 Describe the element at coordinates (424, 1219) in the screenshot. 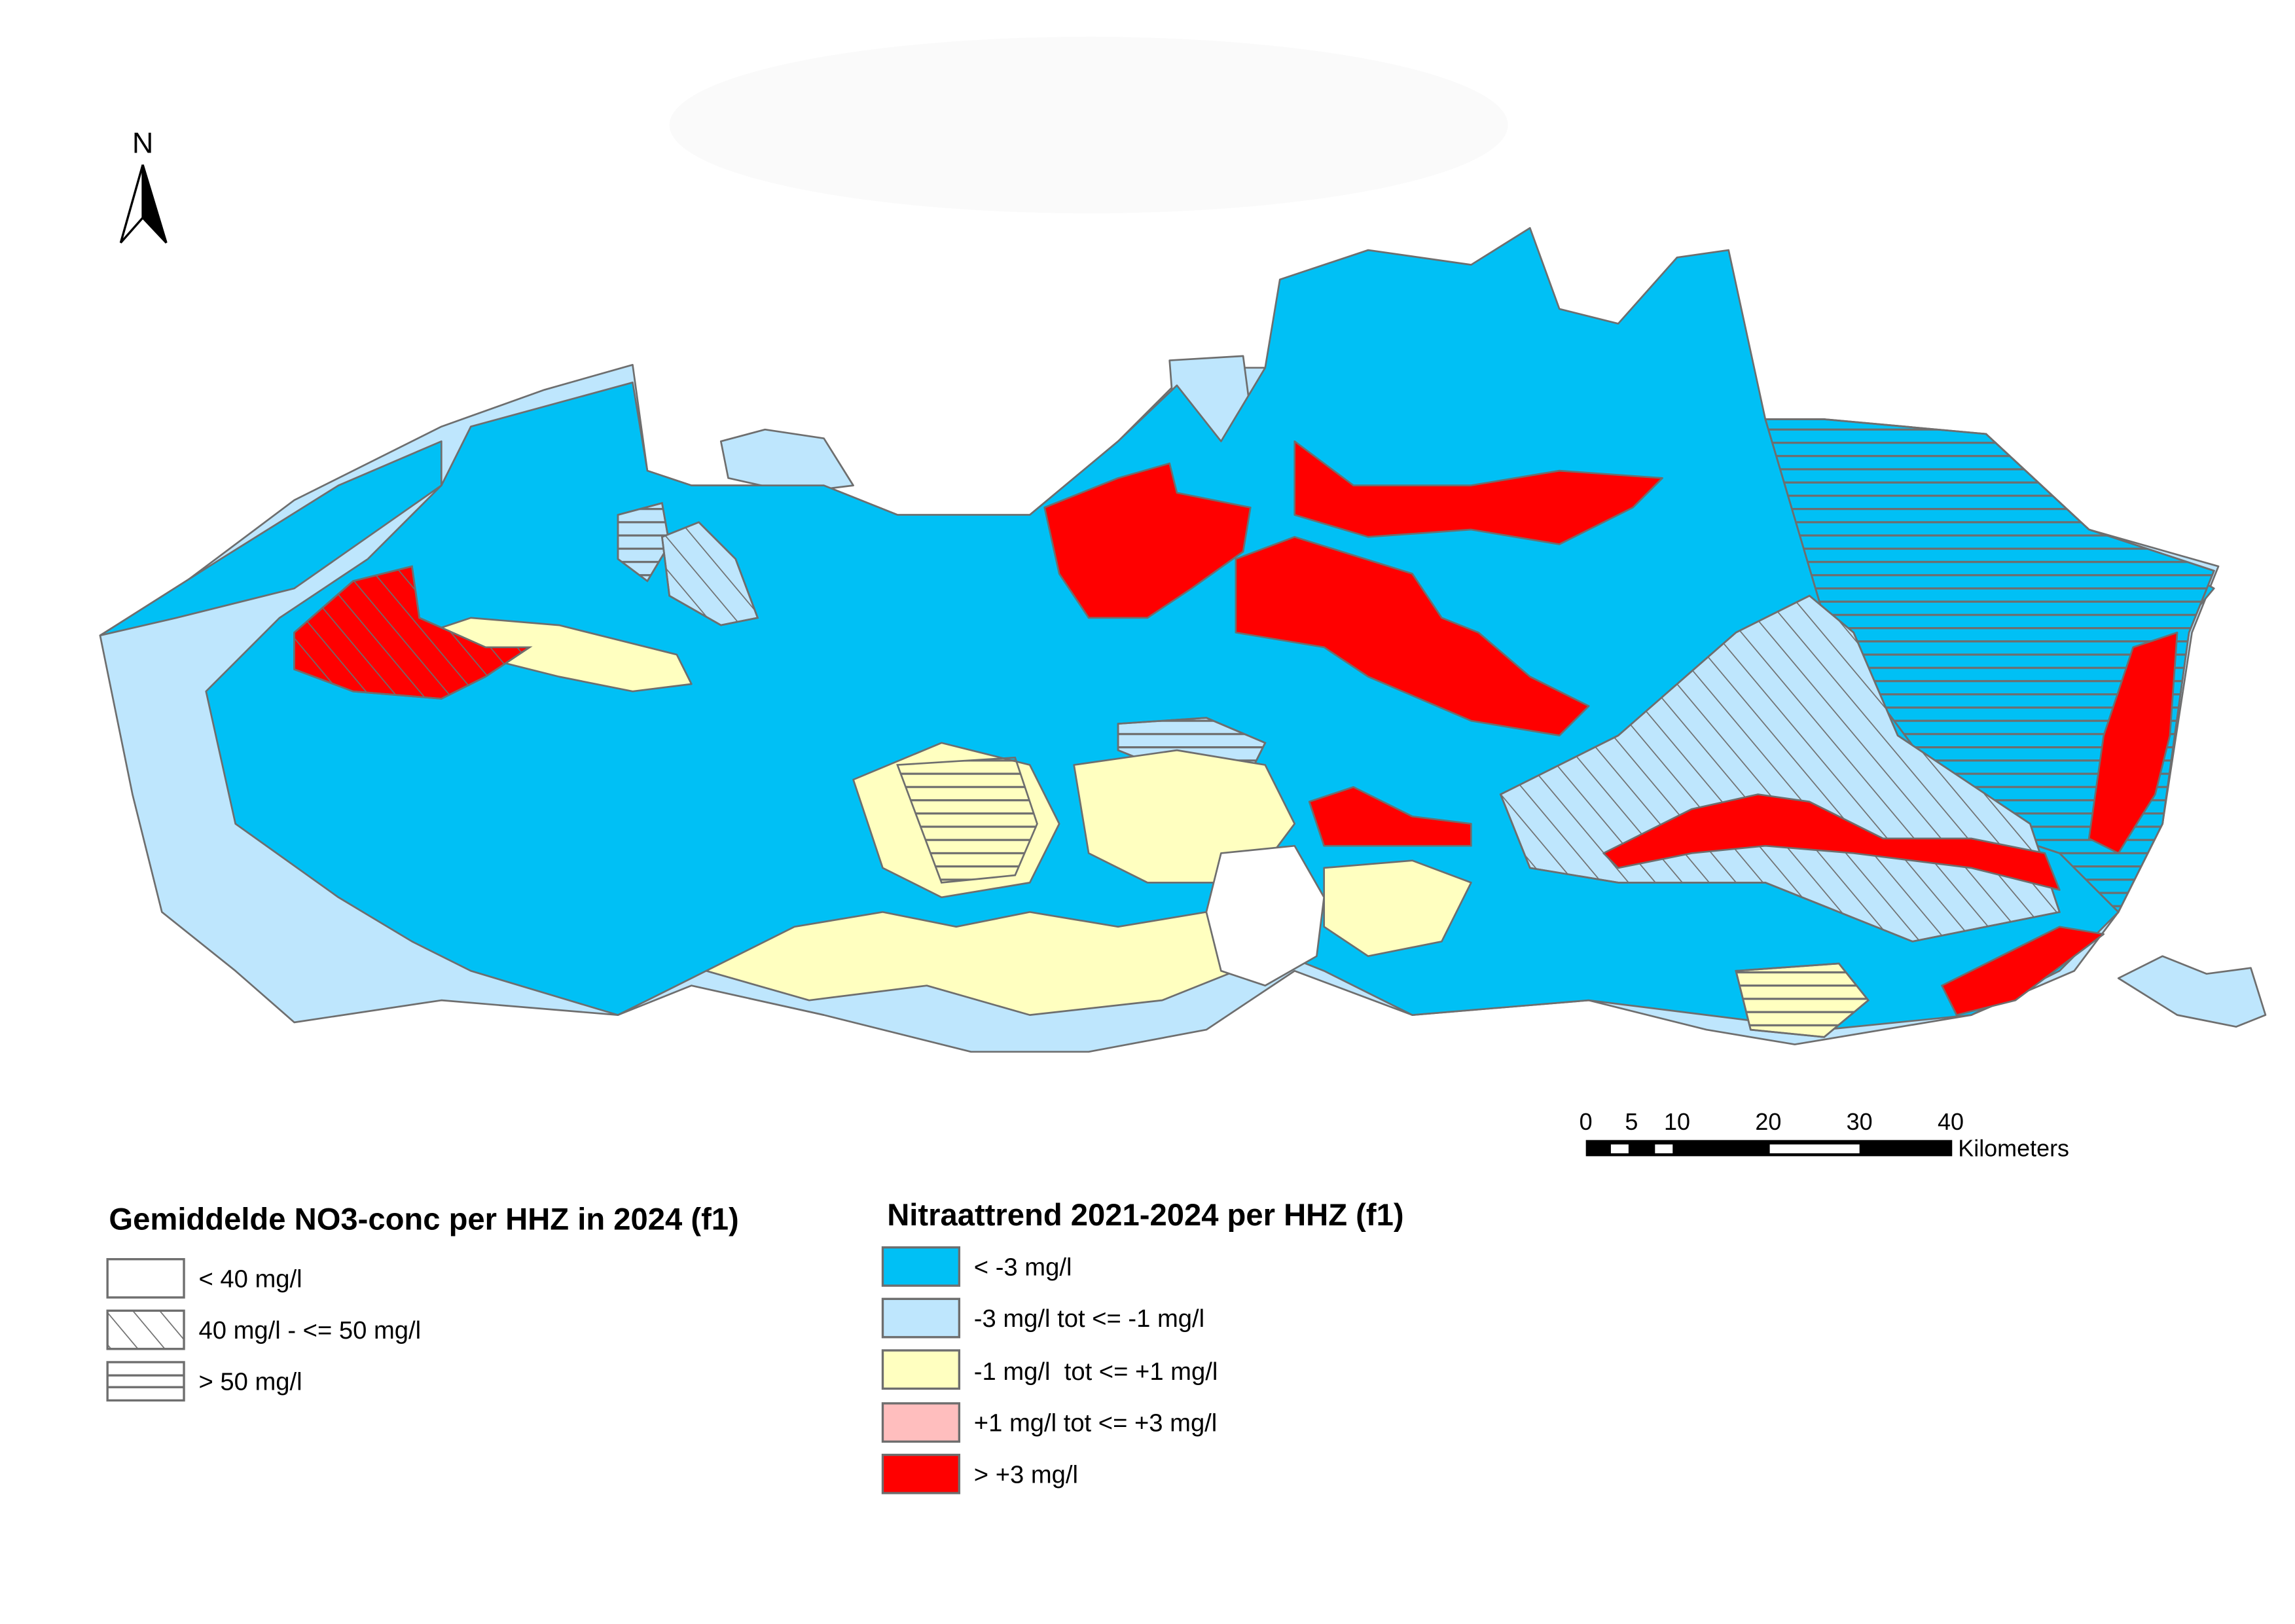

I see `legend-concentration-title: Gemiddelde NO3-conc per HHZ in 2024 (f1)` at that location.